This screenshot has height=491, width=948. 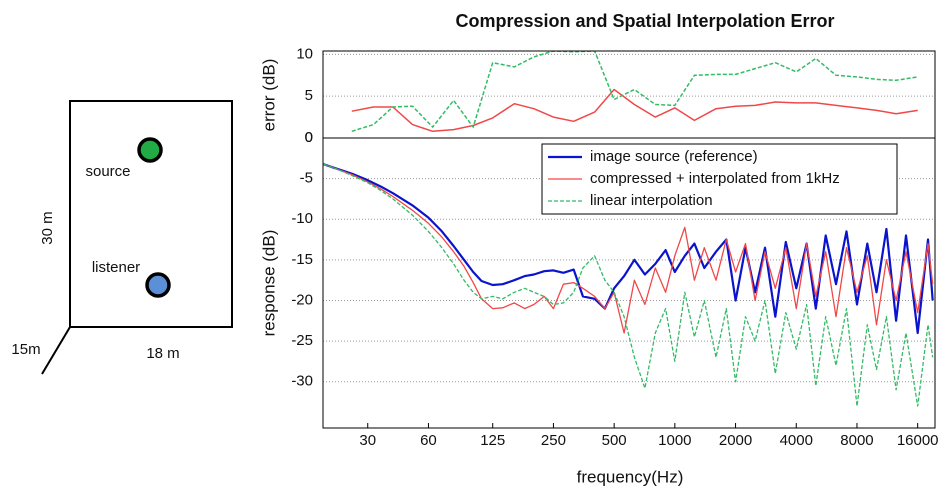 I want to click on room-diagram: source listener 30 m 18 m 15m, so click(x=122, y=237).